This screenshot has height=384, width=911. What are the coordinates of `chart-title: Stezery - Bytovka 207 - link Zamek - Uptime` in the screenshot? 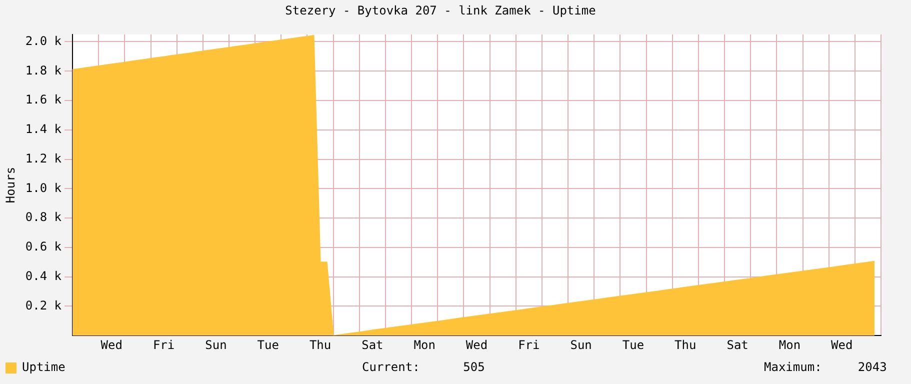 It's located at (440, 10).